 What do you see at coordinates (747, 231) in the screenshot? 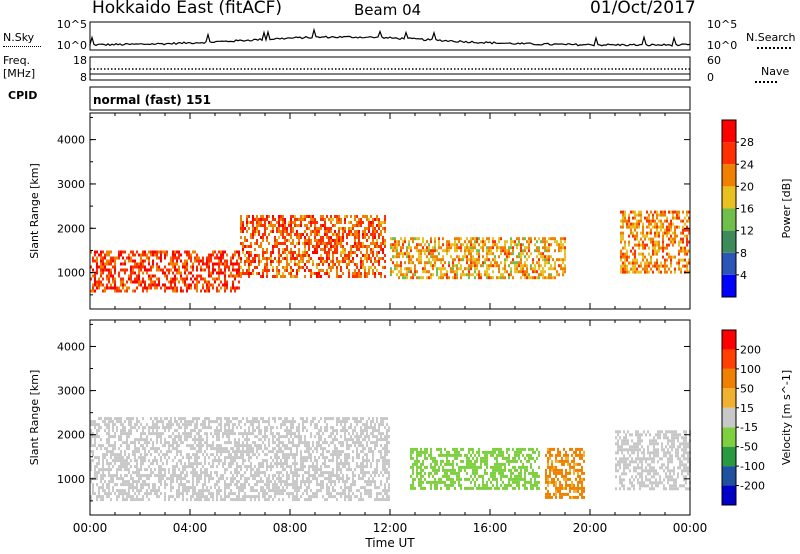
I see `colorbar-tick-label: 12` at bounding box center [747, 231].